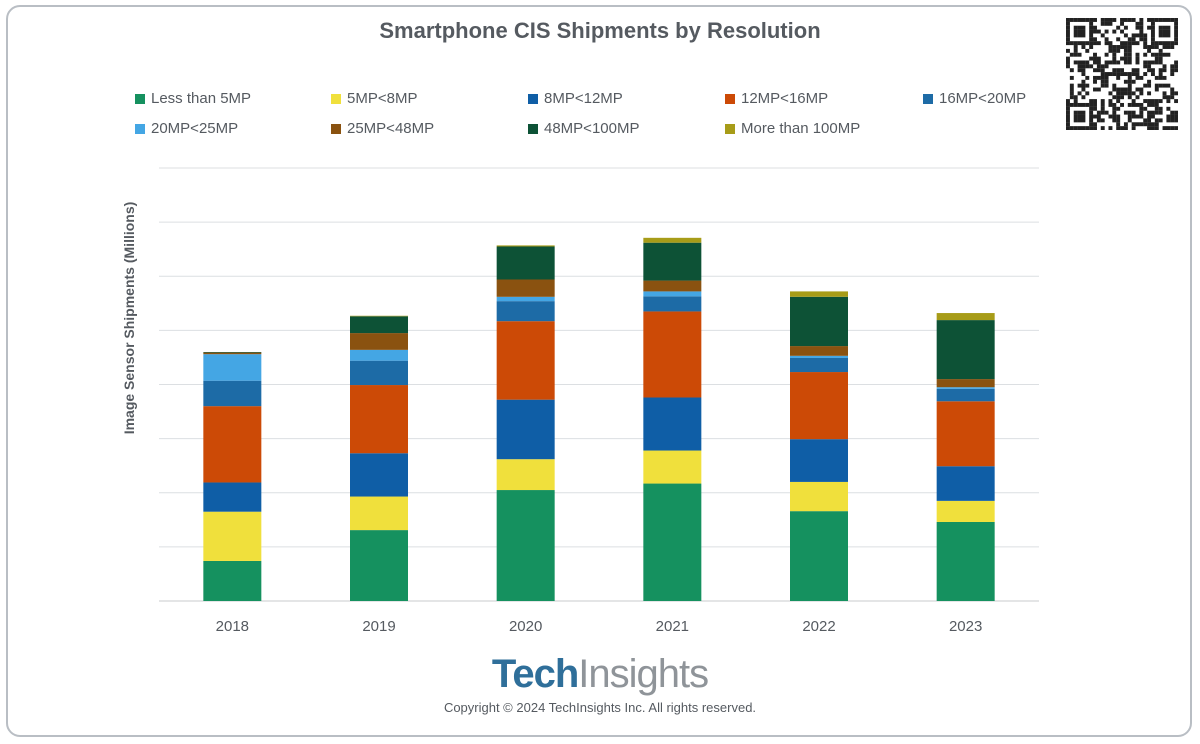 The height and width of the screenshot is (744, 1200). I want to click on legend-item: 20MP<25MP, so click(186, 128).